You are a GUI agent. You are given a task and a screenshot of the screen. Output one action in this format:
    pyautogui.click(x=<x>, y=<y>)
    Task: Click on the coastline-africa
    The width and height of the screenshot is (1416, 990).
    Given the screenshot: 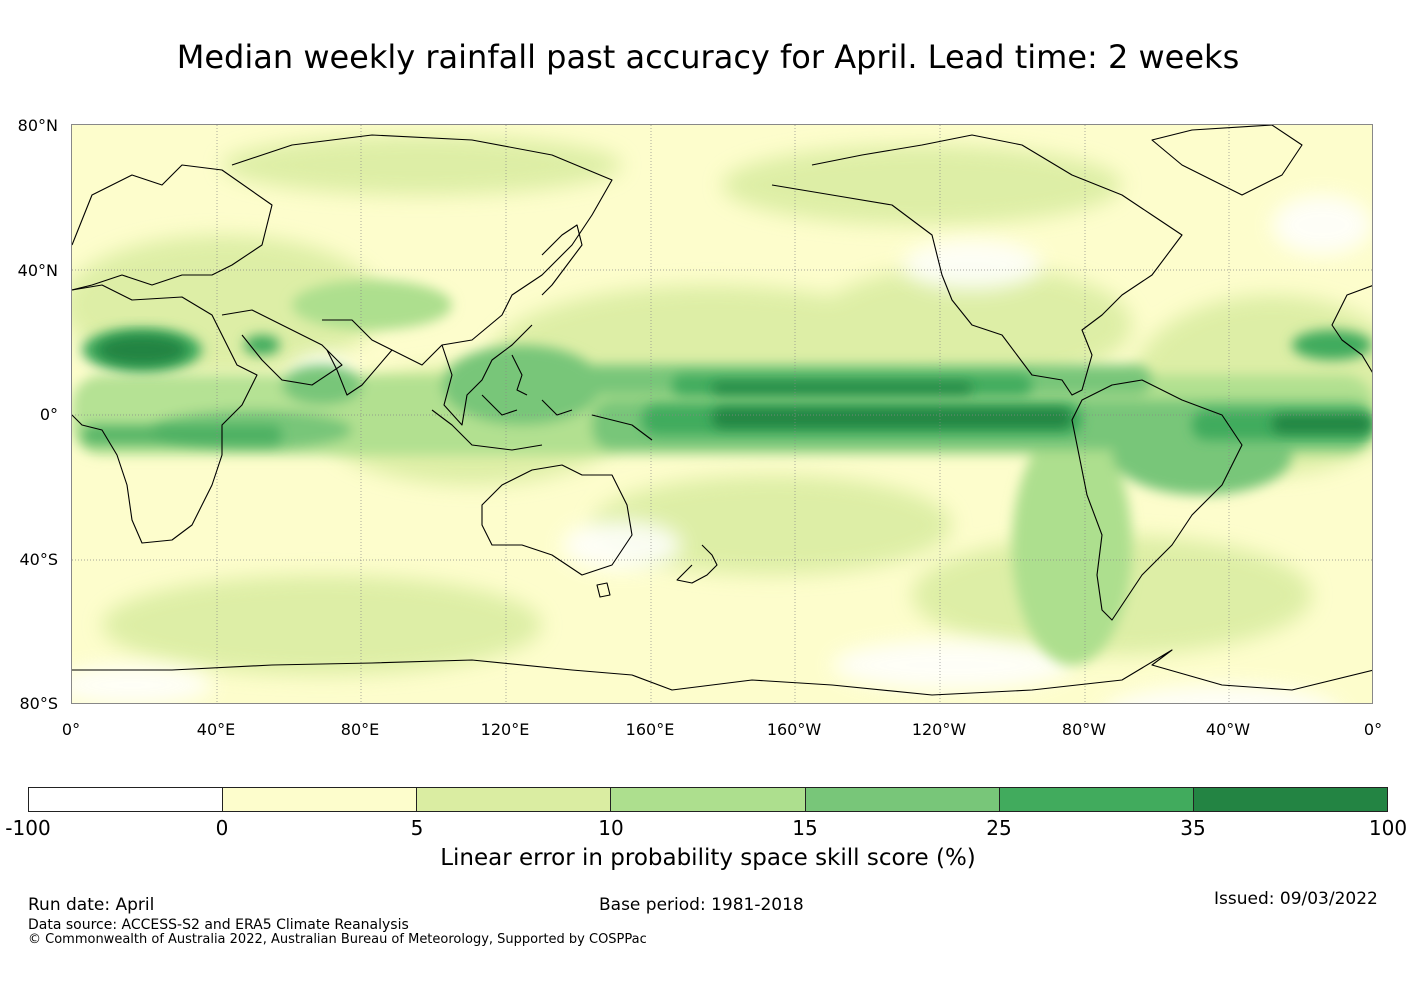 What is the action you would take?
    pyautogui.click(x=165, y=414)
    